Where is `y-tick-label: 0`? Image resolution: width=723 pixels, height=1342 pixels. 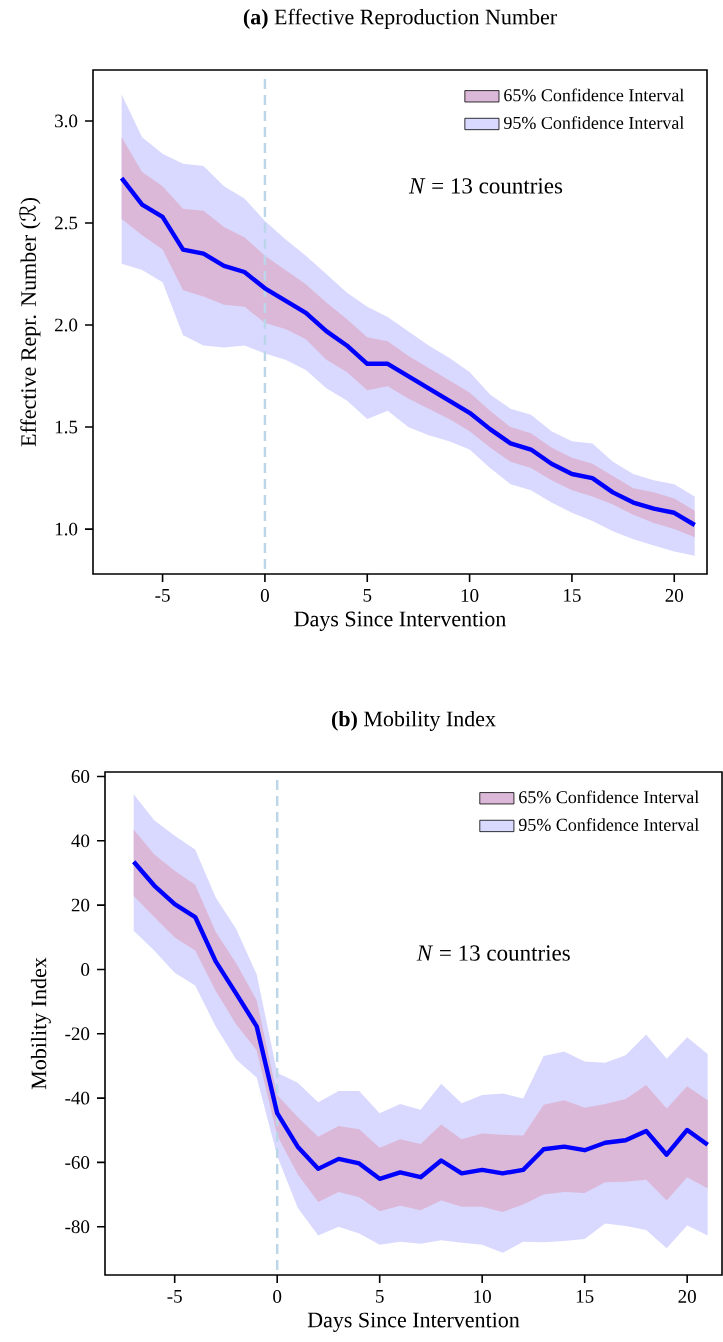 y-tick-label: 0 is located at coordinates (85, 969).